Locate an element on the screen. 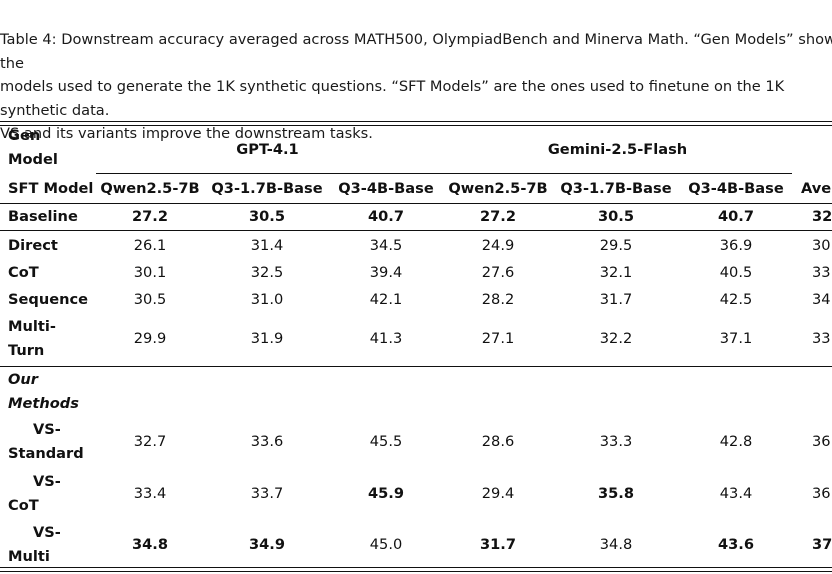  cell: 33.4 is located at coordinates (150, 493).